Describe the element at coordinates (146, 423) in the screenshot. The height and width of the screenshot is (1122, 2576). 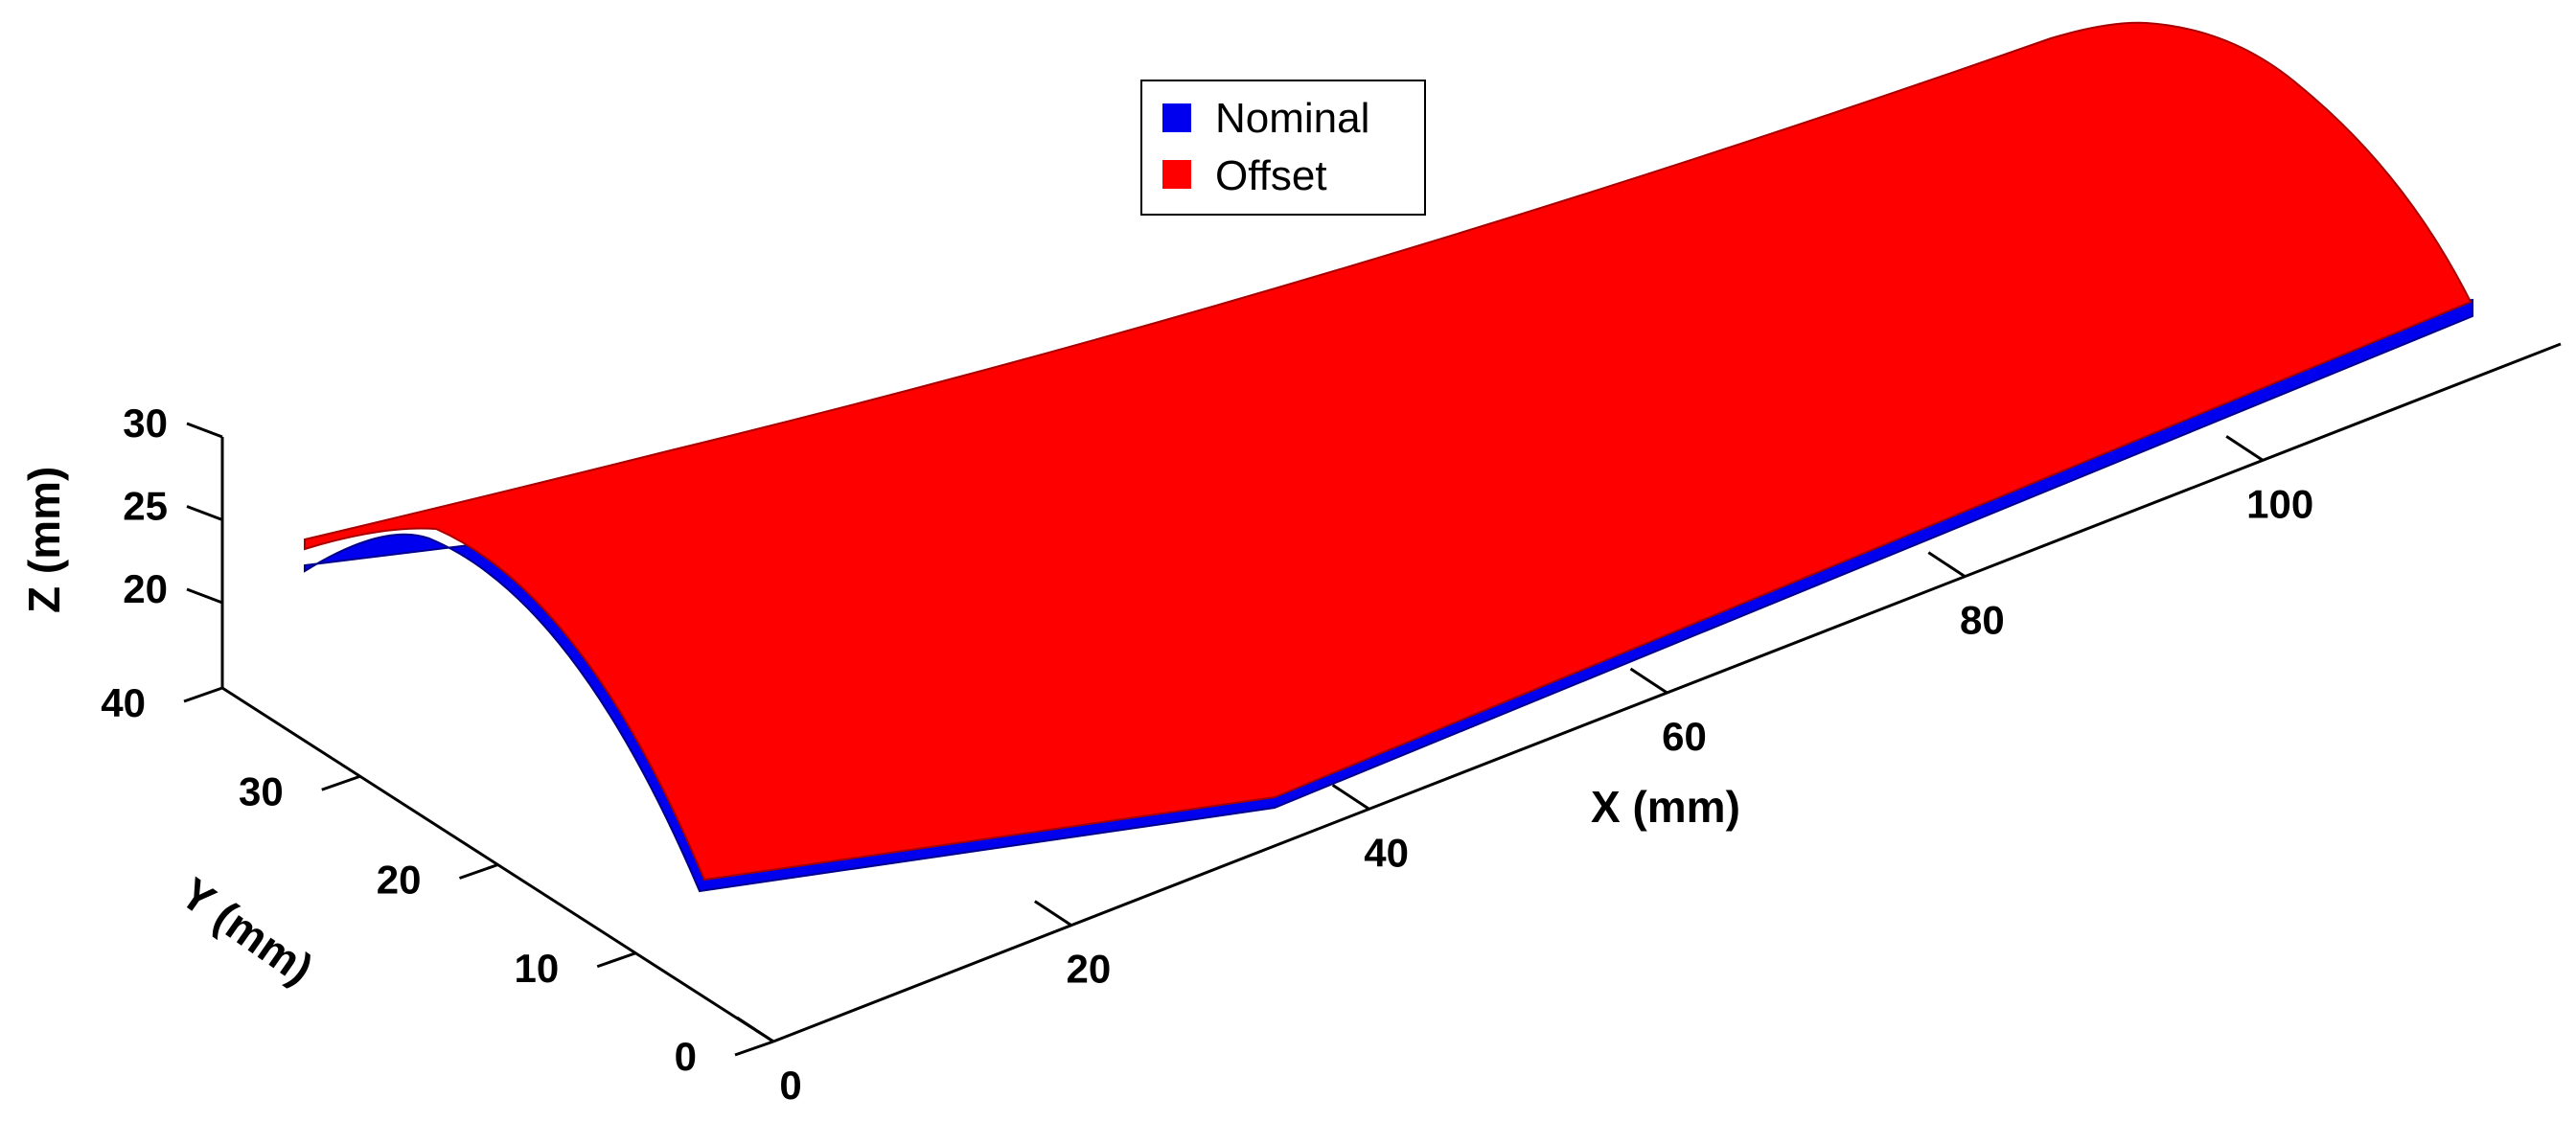
I see `z-tick-label-30: 30` at that location.